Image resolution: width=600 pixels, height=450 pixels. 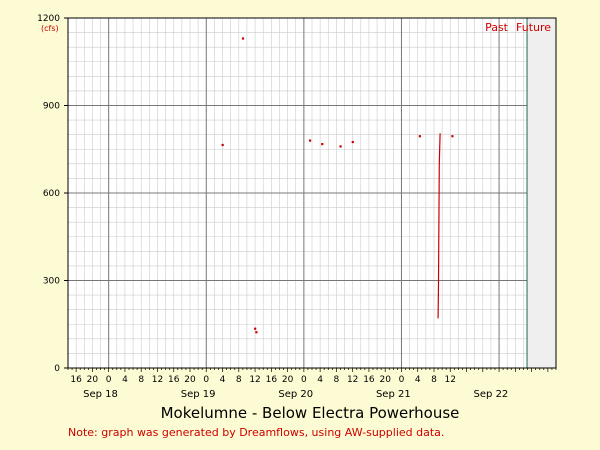 I want to click on y-tick-label: 300, so click(x=51, y=282).